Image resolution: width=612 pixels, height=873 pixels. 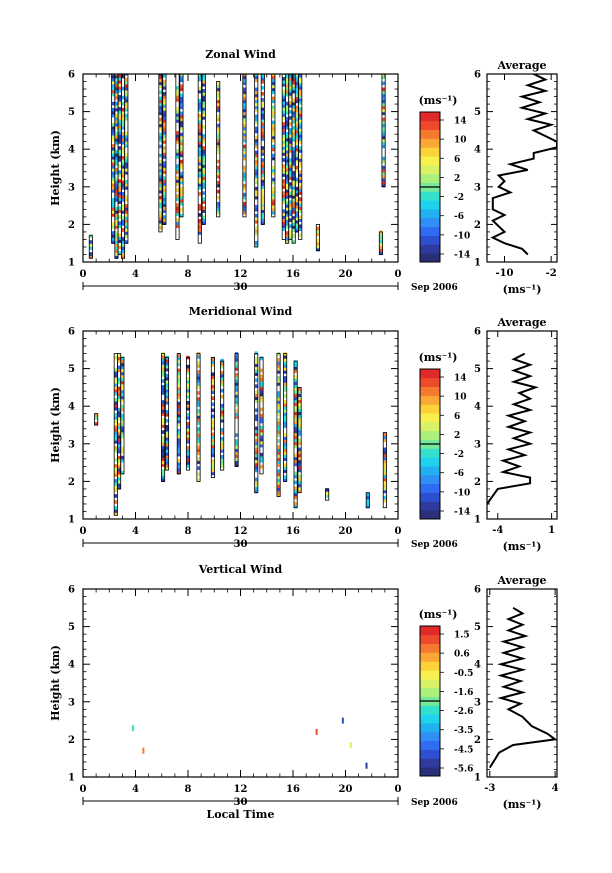 What do you see at coordinates (457, 160) in the screenshot?
I see `colorbar-tick-label: 6` at bounding box center [457, 160].